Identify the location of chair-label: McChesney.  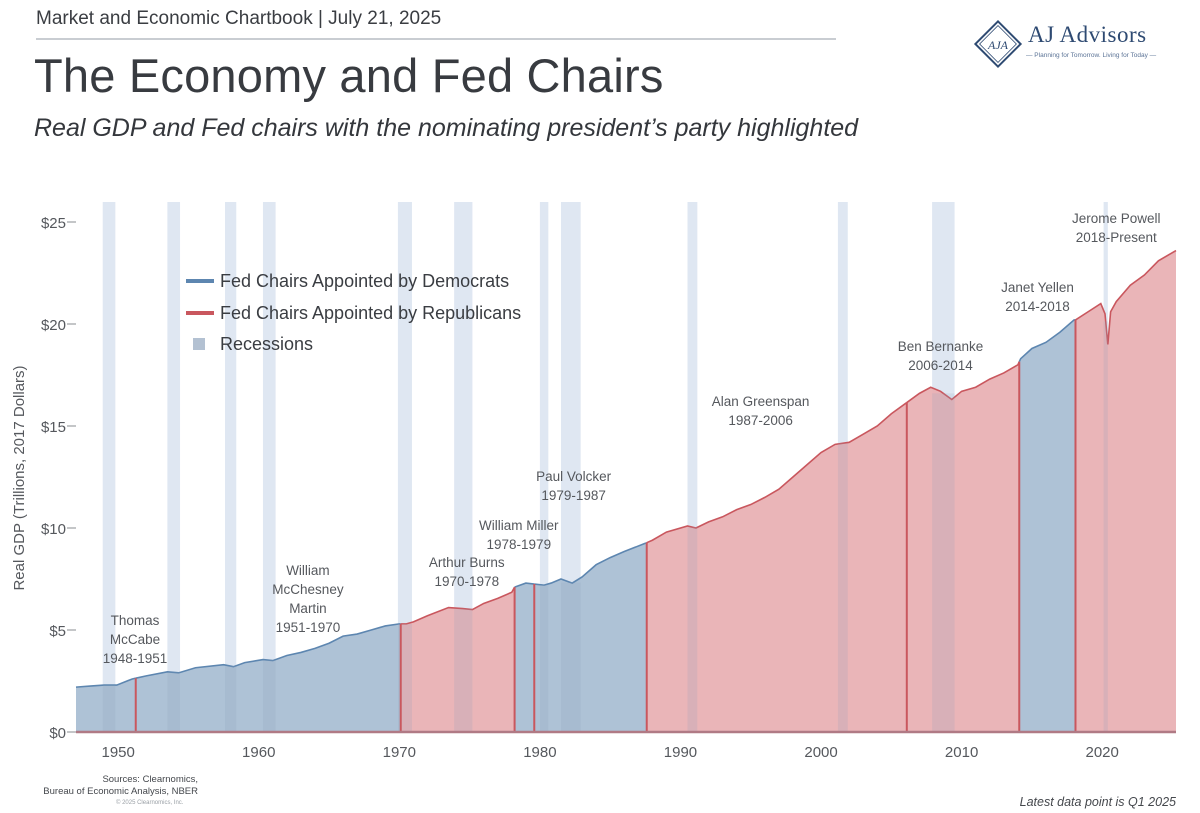
(308, 589).